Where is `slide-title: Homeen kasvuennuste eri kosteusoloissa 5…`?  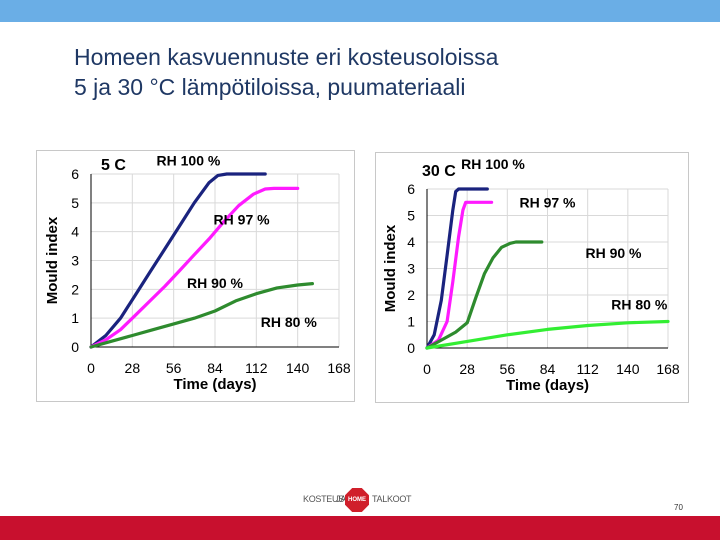 slide-title: Homeen kasvuennuste eri kosteusoloissa 5… is located at coordinates (384, 72).